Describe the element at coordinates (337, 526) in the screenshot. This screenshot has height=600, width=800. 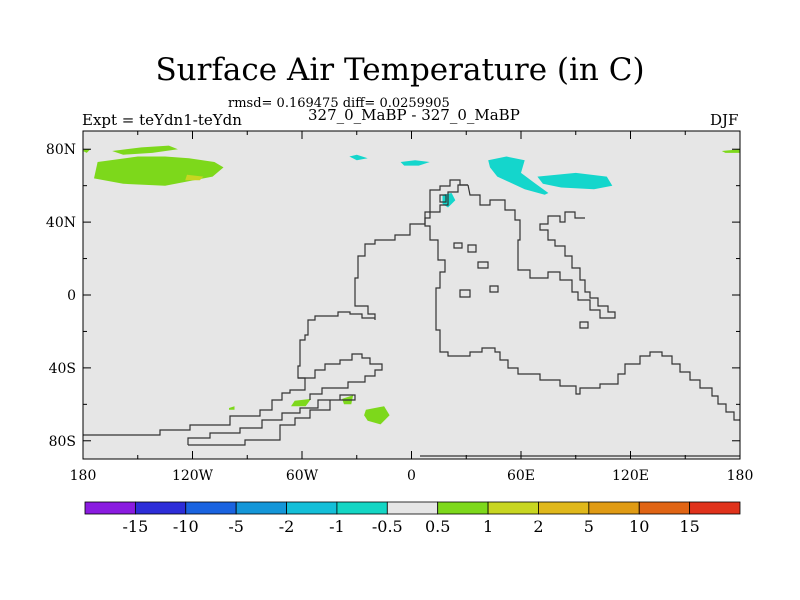
I see `colorbar-label: -1` at that location.